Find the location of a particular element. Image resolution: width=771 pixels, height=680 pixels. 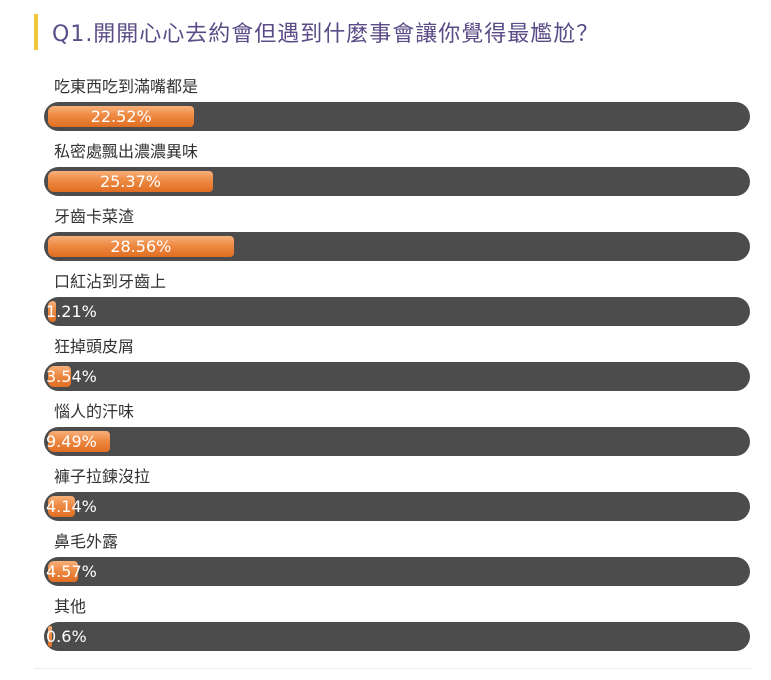

percentage-label: 9.49% is located at coordinates (71, 441).